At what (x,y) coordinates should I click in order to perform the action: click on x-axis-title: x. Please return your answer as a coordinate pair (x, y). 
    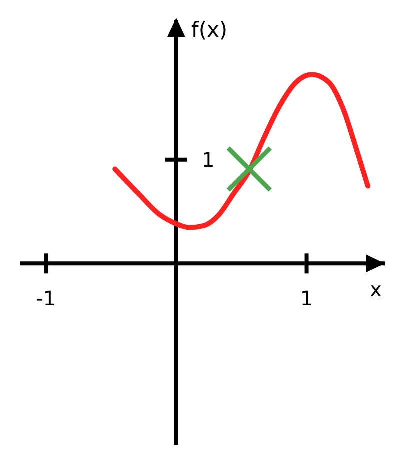
    Looking at the image, I should click on (376, 290).